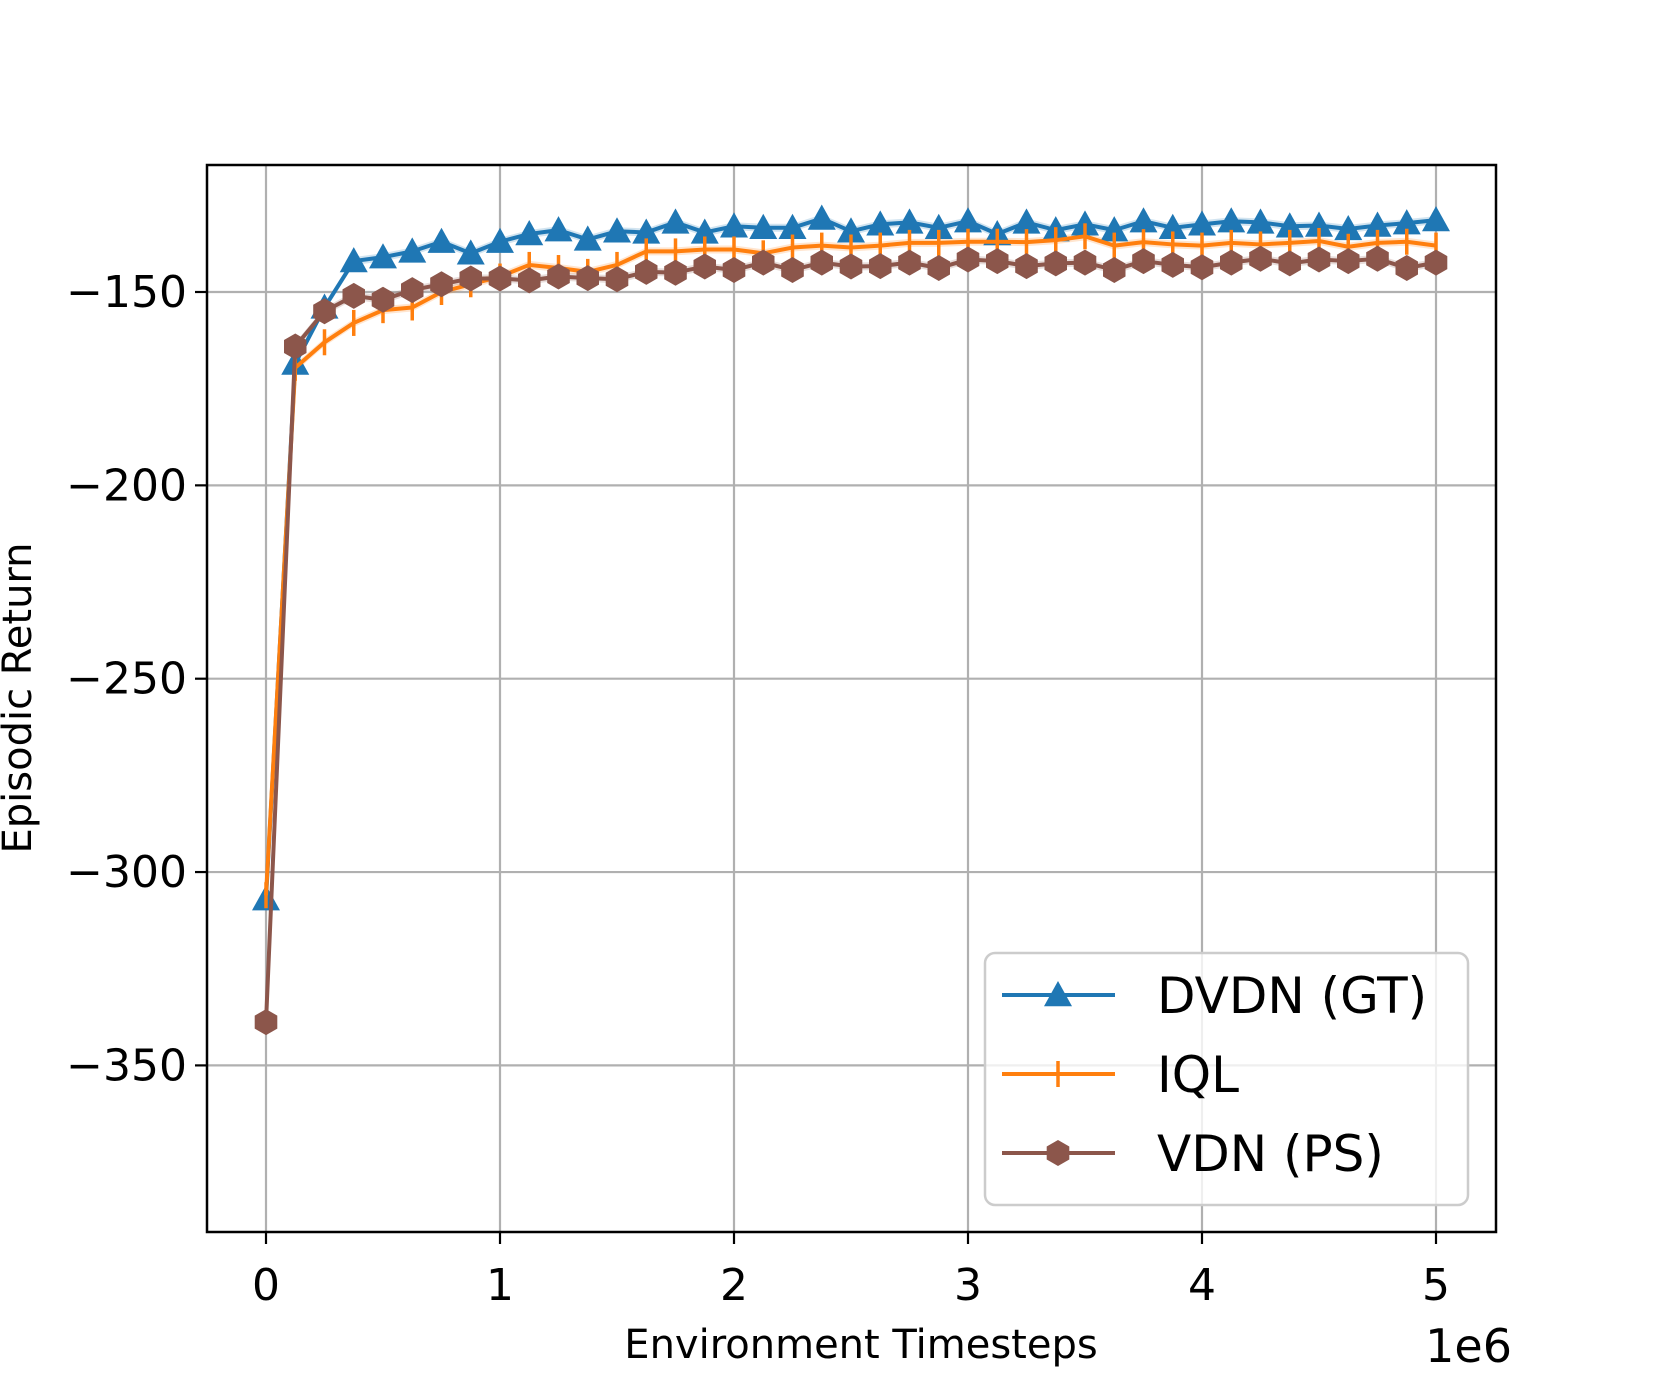 The image size is (1661, 1384). What do you see at coordinates (1198, 1075) in the screenshot?
I see `legend-label: IQL` at bounding box center [1198, 1075].